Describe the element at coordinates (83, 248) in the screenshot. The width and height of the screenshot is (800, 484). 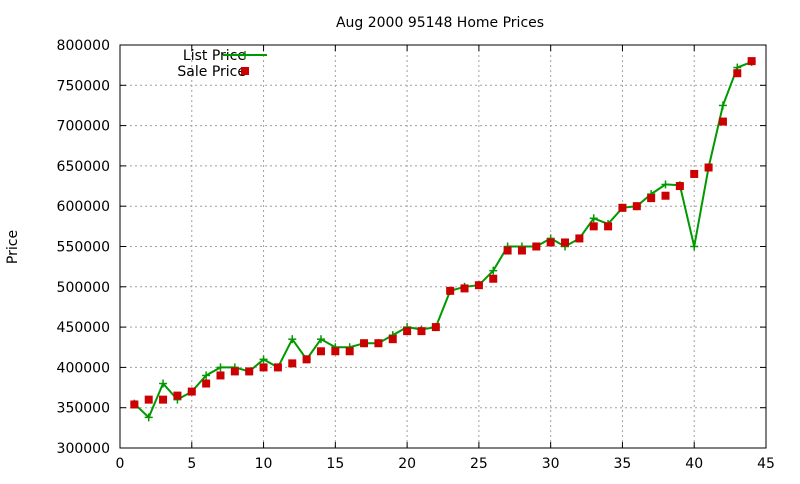
I see `y-tick-label: 550000` at that location.